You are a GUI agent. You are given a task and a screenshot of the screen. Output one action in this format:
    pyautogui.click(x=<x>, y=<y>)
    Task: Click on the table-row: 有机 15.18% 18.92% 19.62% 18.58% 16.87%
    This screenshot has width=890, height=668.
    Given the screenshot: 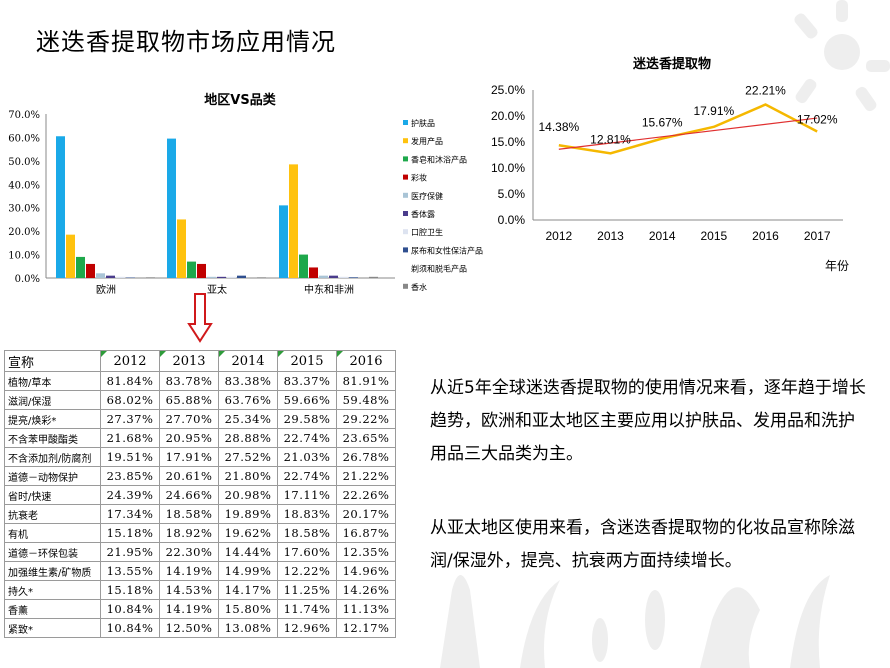 What is the action you would take?
    pyautogui.click(x=200, y=533)
    